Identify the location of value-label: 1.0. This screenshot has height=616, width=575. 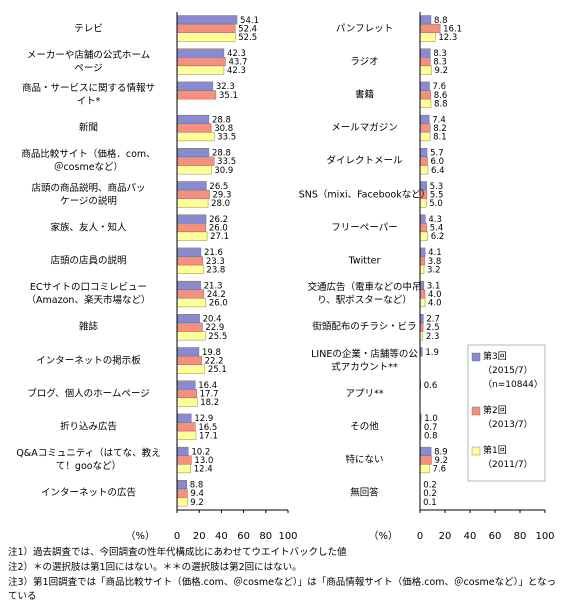
(431, 419).